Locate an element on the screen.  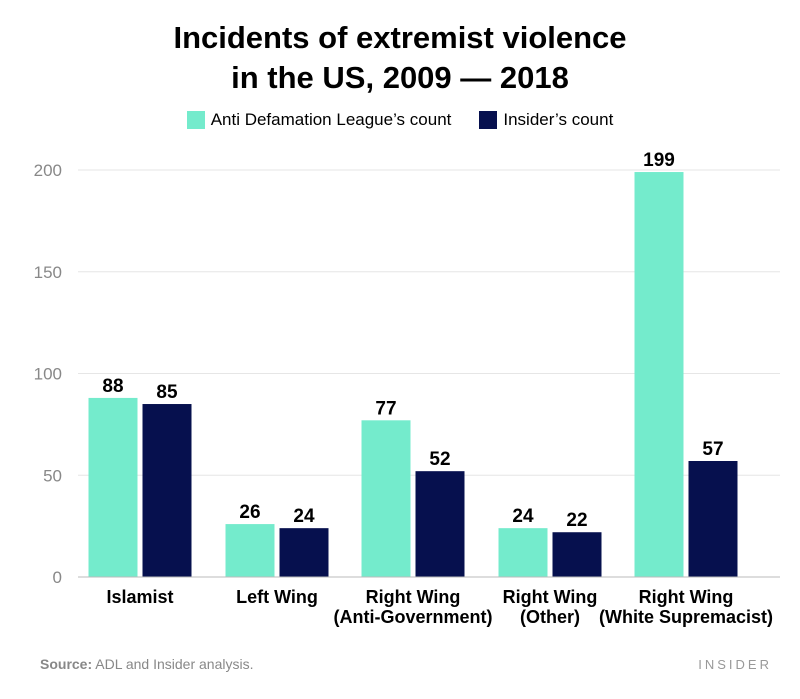
data-label: 57 is located at coordinates (712, 449).